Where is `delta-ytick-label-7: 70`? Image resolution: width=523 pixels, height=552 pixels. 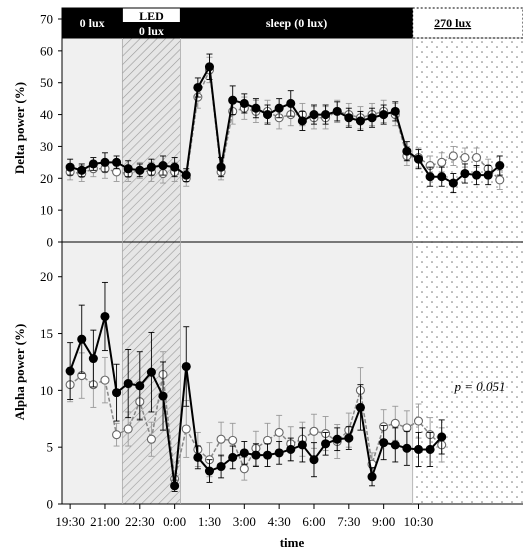
delta-ytick-label-7: 70 is located at coordinates (46, 19).